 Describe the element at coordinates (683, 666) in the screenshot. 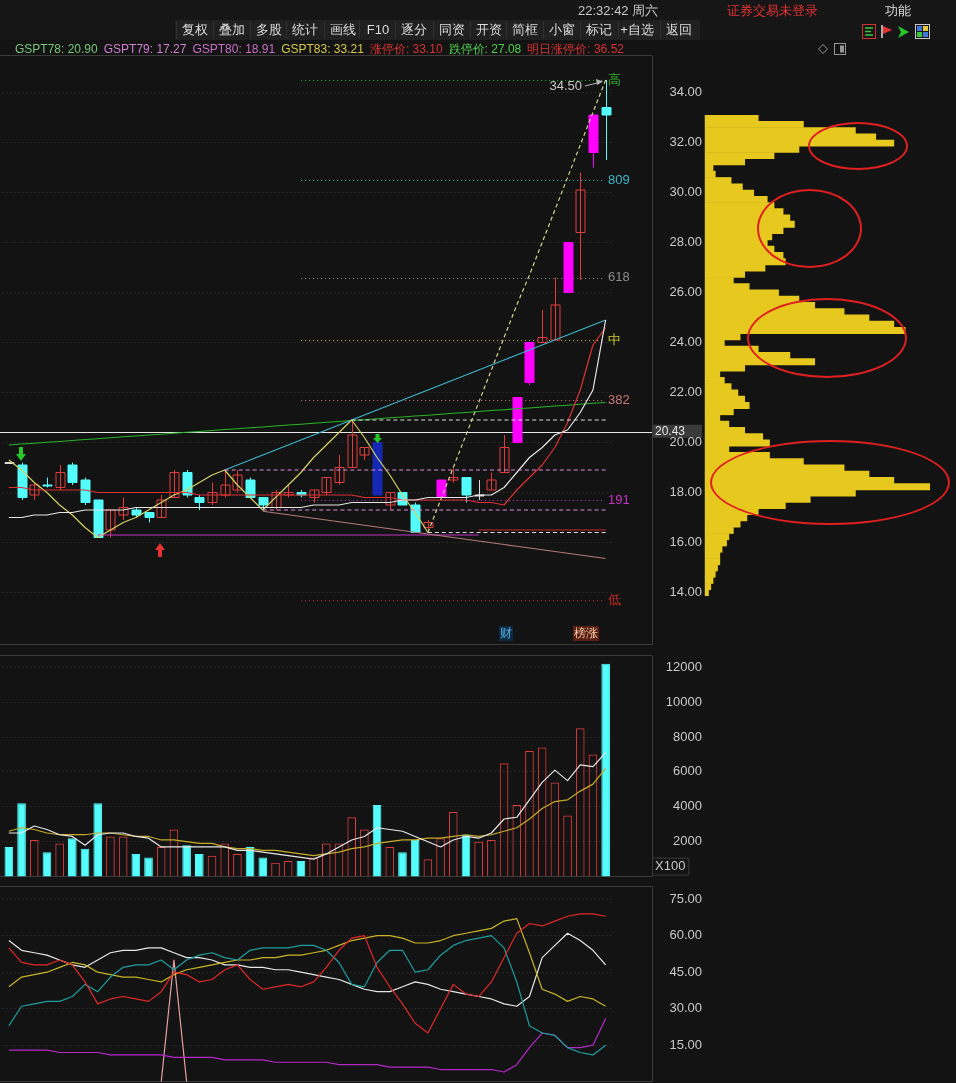

I see `y-tick-label: 12000` at that location.